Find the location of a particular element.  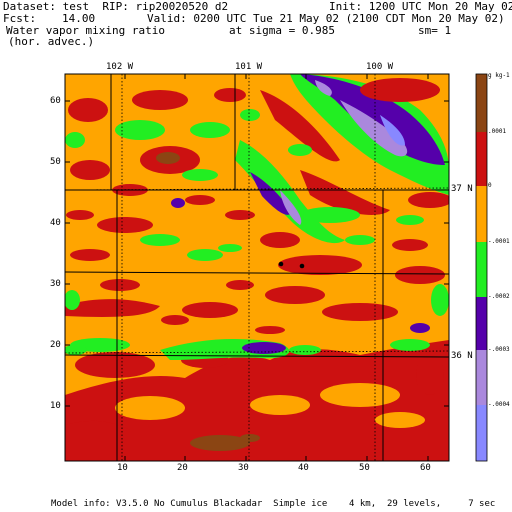

y-tick-label: 20 is located at coordinates (55, 345).